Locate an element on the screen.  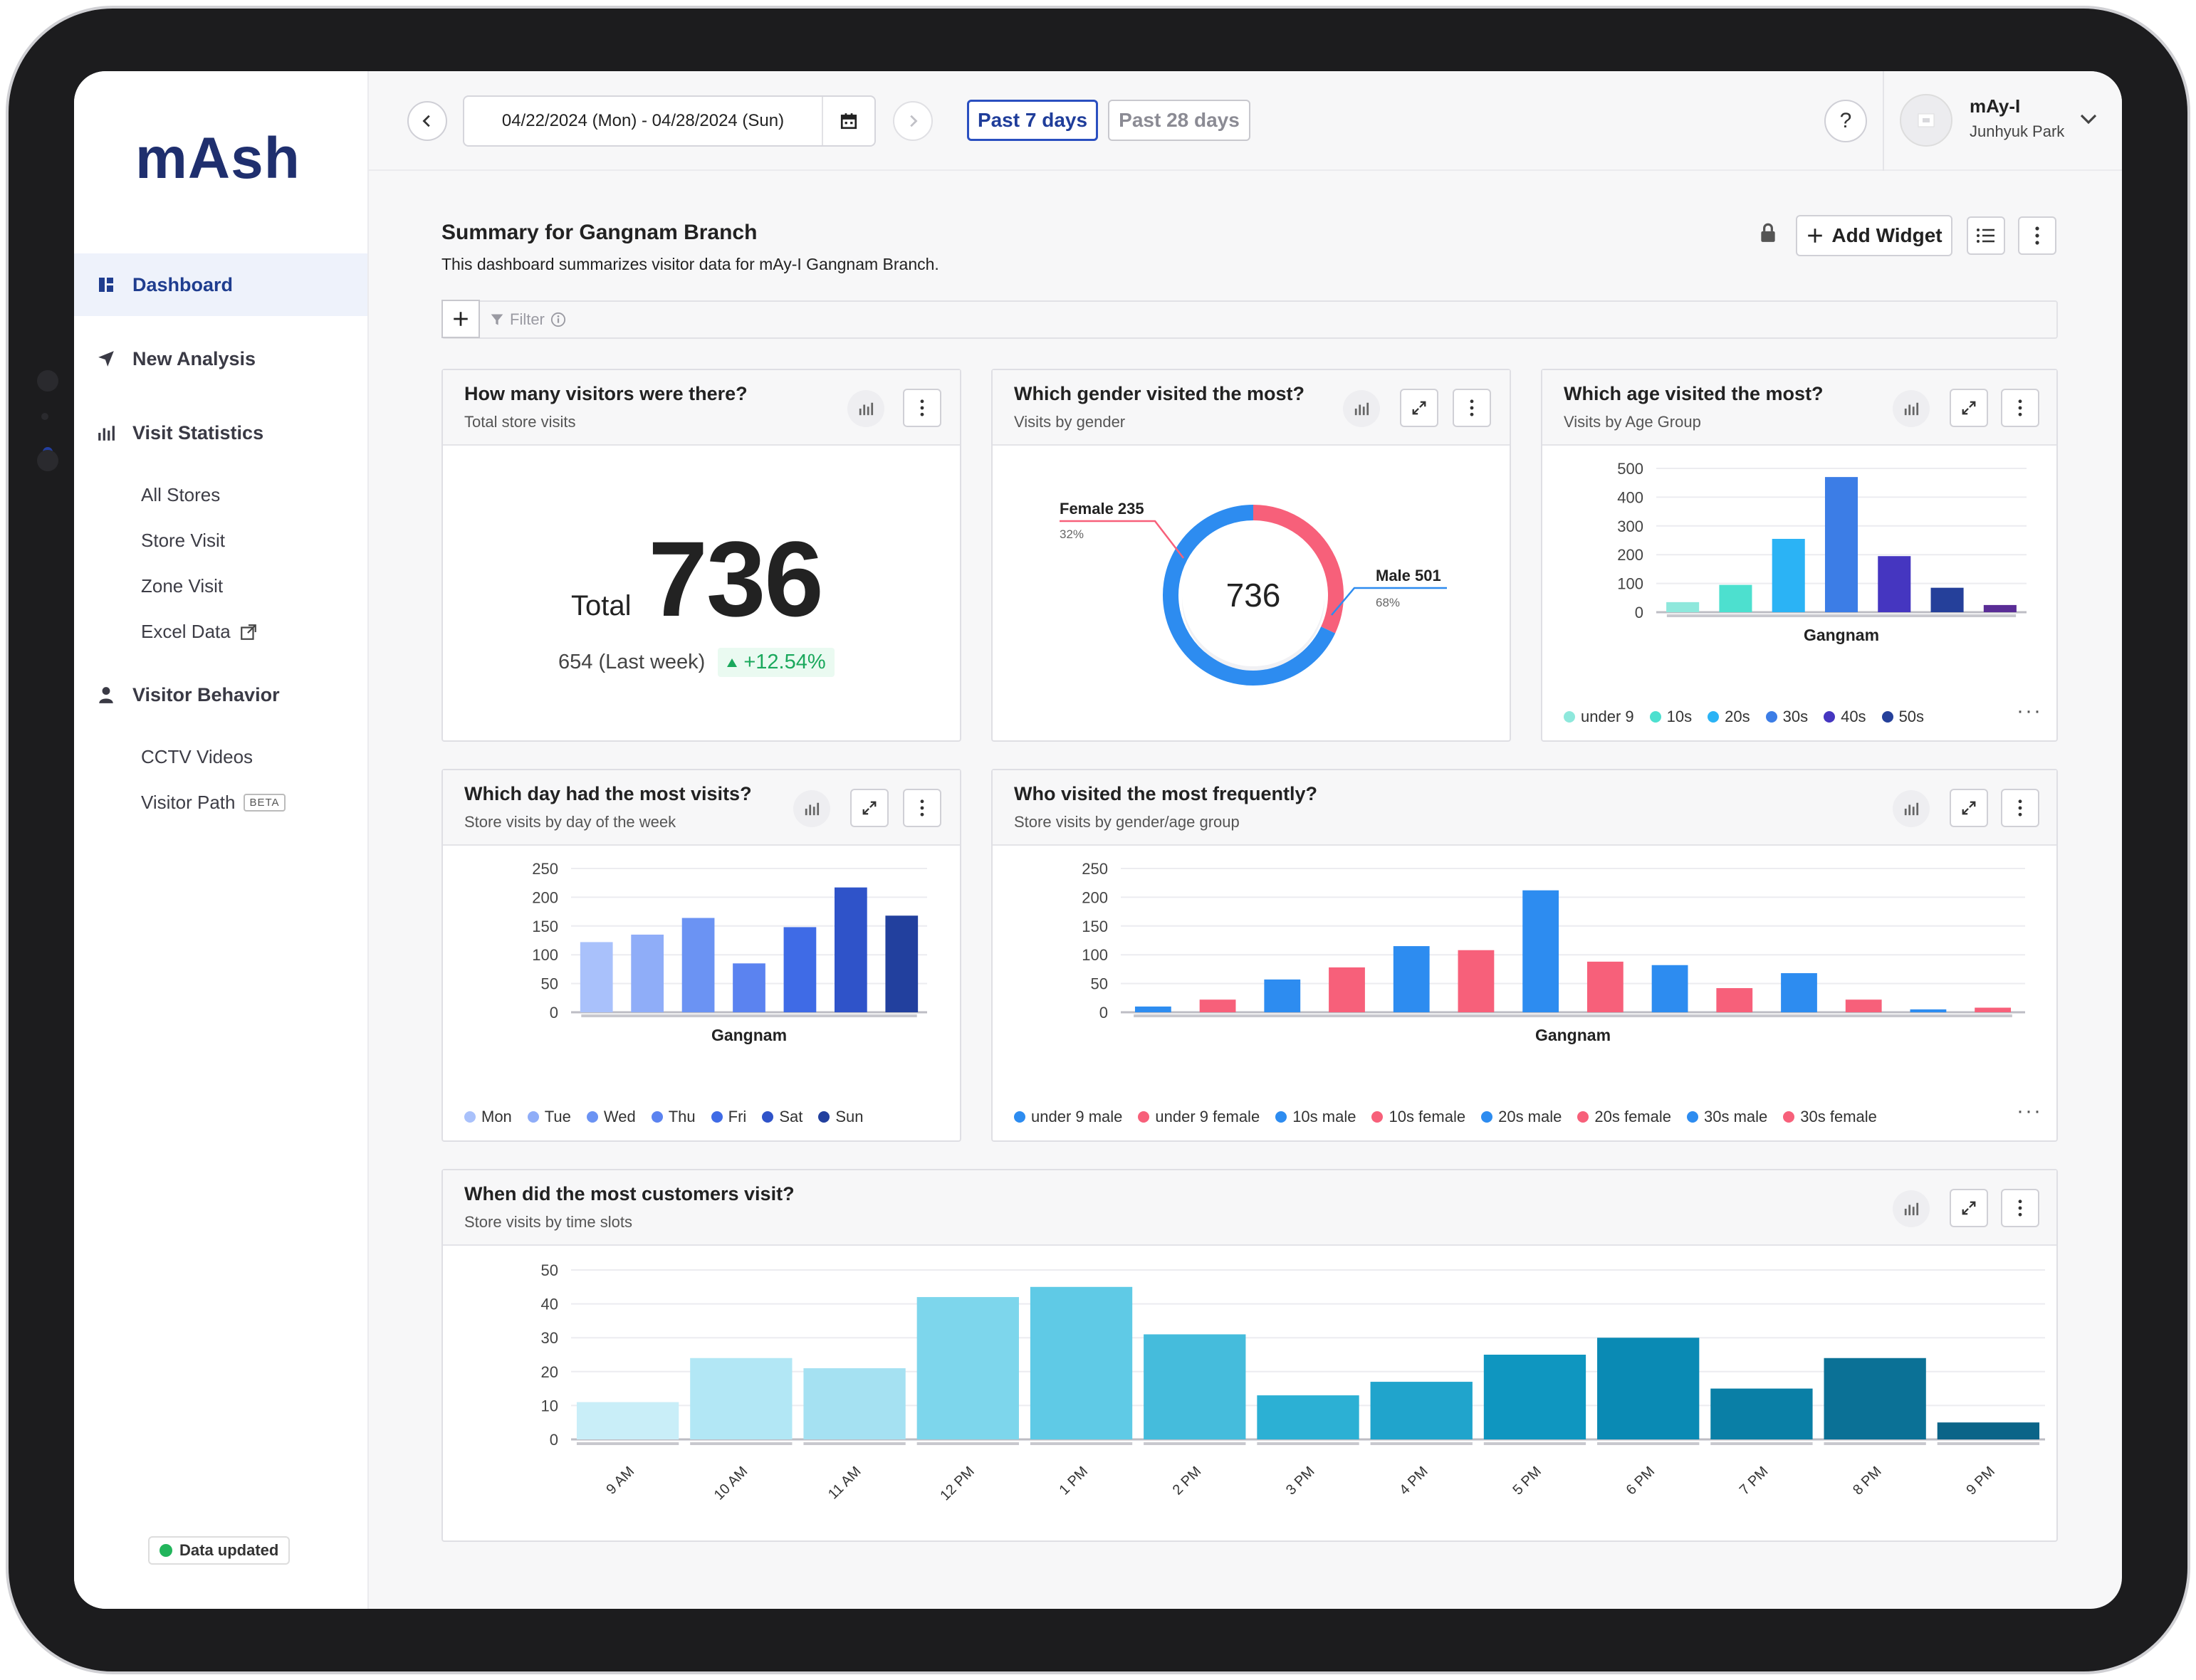
legend-item: 30s female is located at coordinates (1830, 1117).